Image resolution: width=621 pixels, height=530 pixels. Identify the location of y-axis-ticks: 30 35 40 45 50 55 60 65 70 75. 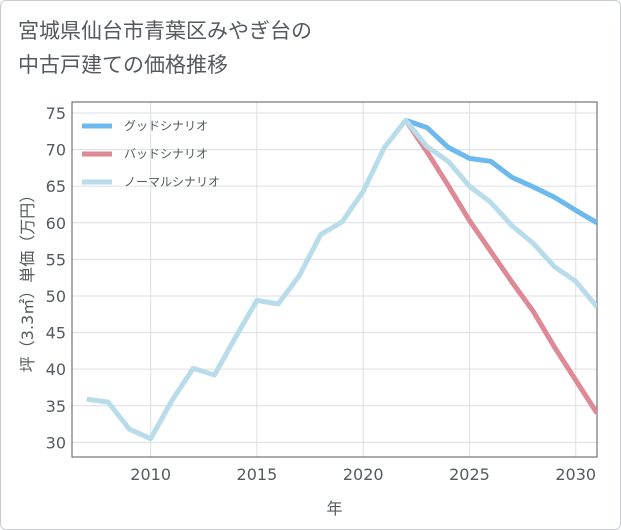
(56, 278).